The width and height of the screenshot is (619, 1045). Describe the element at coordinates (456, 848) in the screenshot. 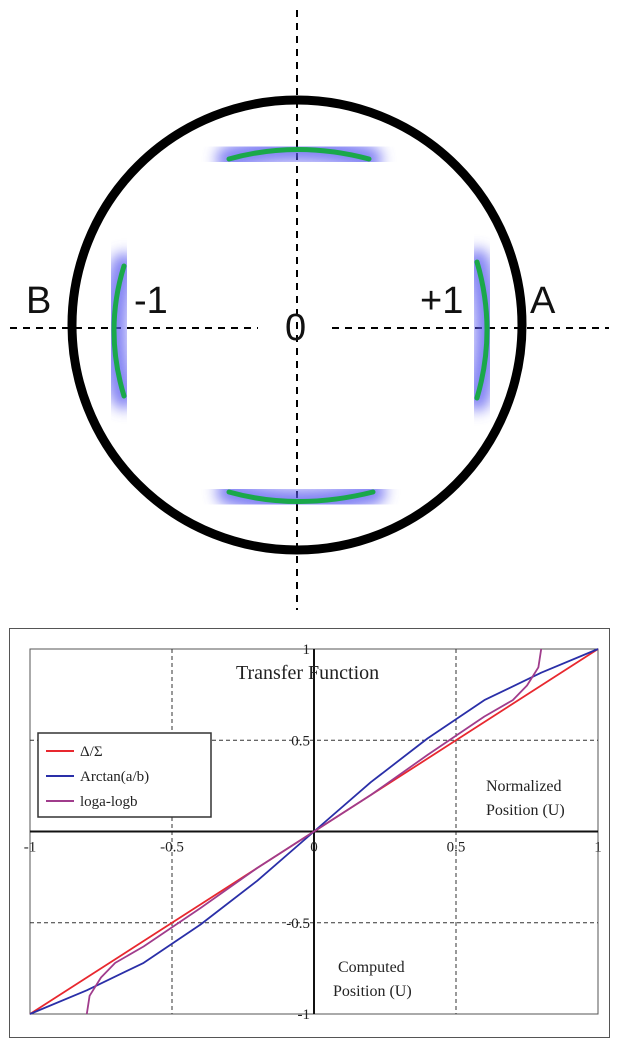

I see `x-tick-label: 0.5` at that location.